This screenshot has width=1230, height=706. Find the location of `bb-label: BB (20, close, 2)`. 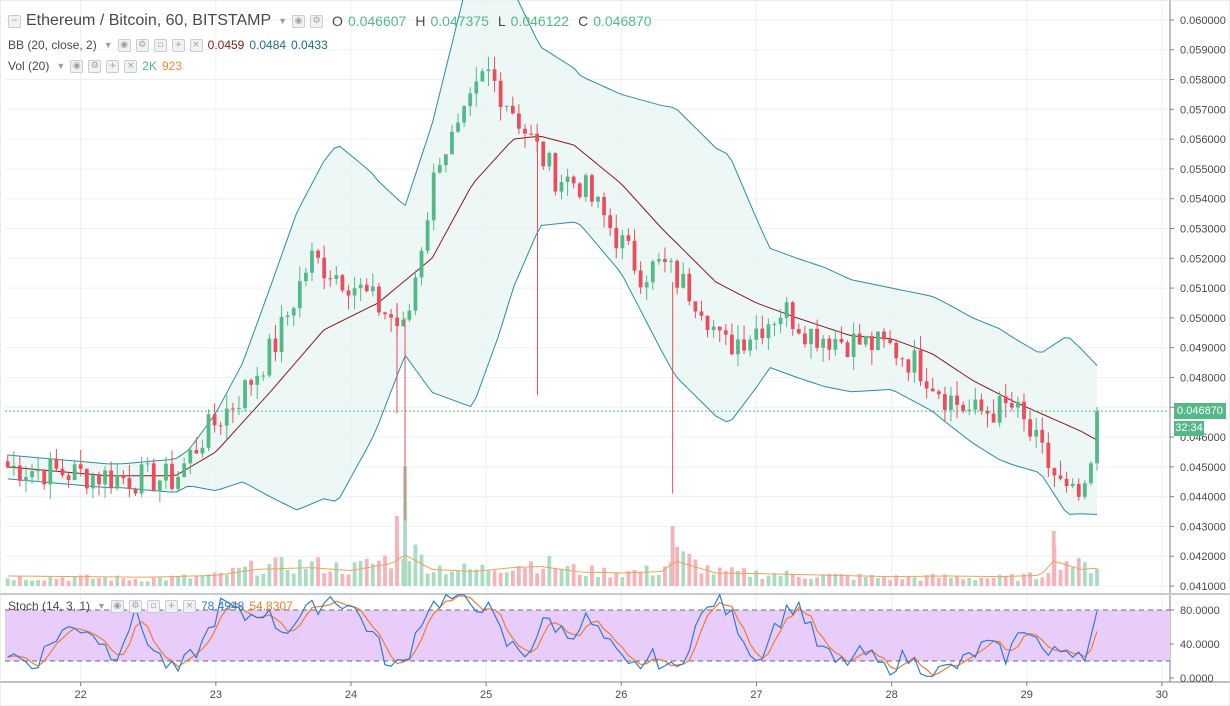

bb-label: BB (20, close, 2) is located at coordinates (52, 45).